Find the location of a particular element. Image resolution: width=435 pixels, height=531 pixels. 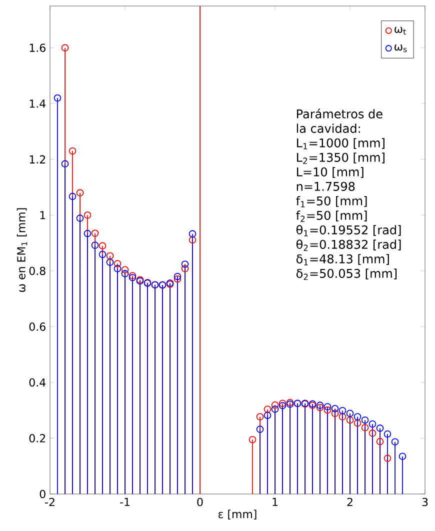

annotation: L=10 [mm] is located at coordinates (330, 172).